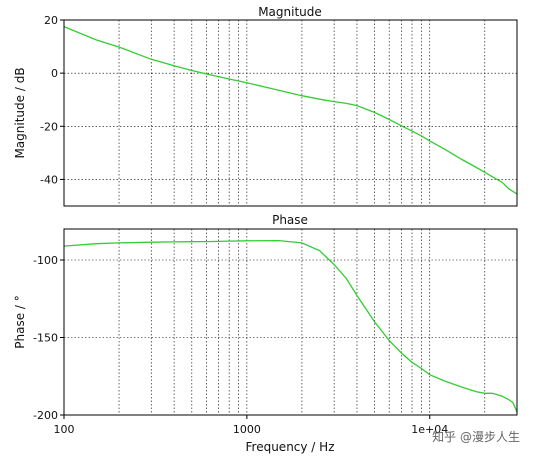 Image resolution: width=535 pixels, height=461 pixels. I want to click on watermark-text: 知乎 @漫步人生, so click(476, 437).